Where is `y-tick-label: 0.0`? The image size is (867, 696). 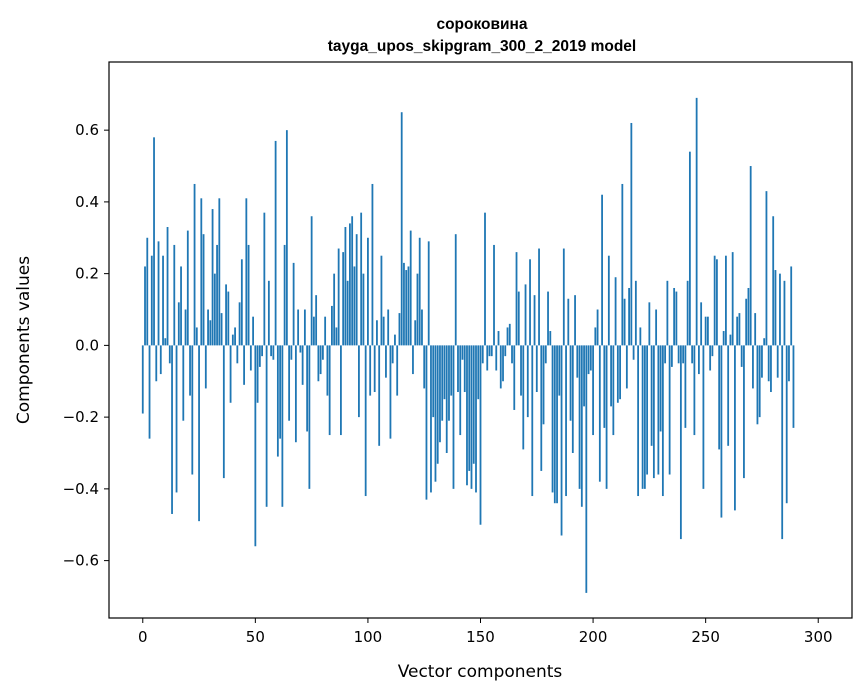
y-tick-label: 0.0 is located at coordinates (87, 345).